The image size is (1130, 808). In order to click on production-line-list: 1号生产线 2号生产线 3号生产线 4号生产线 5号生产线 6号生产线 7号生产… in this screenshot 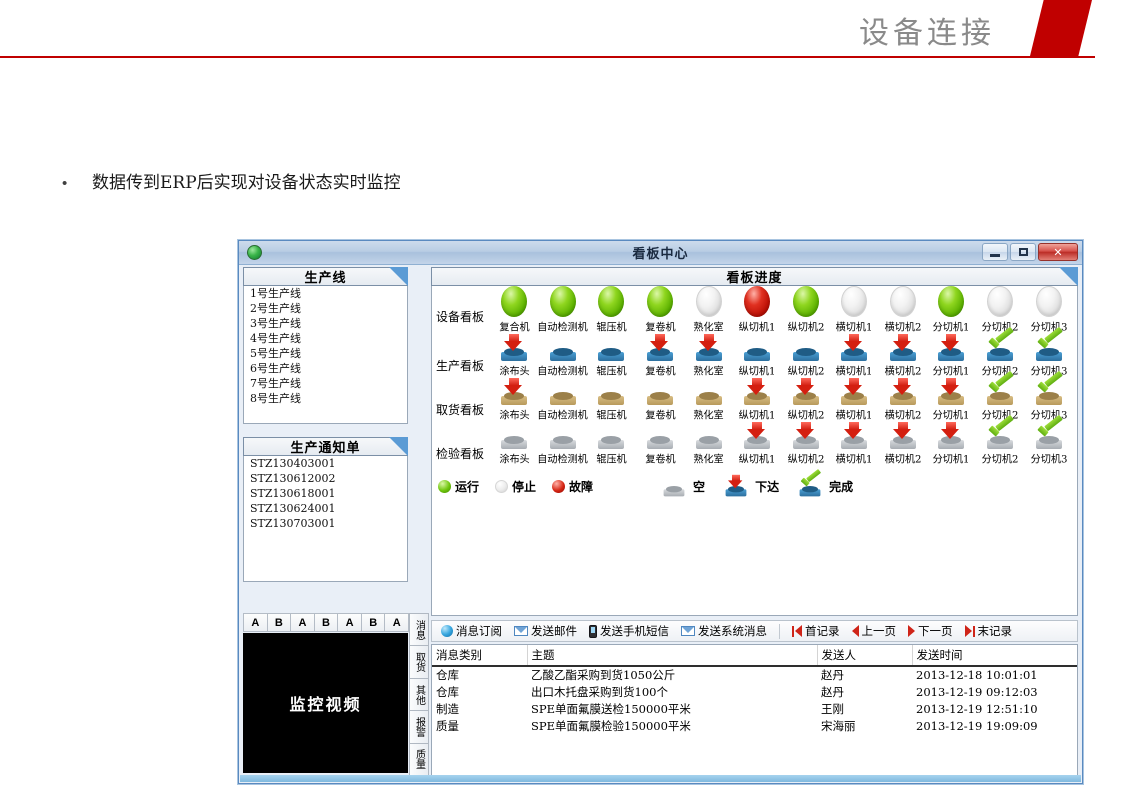, I will do `click(325, 355)`.